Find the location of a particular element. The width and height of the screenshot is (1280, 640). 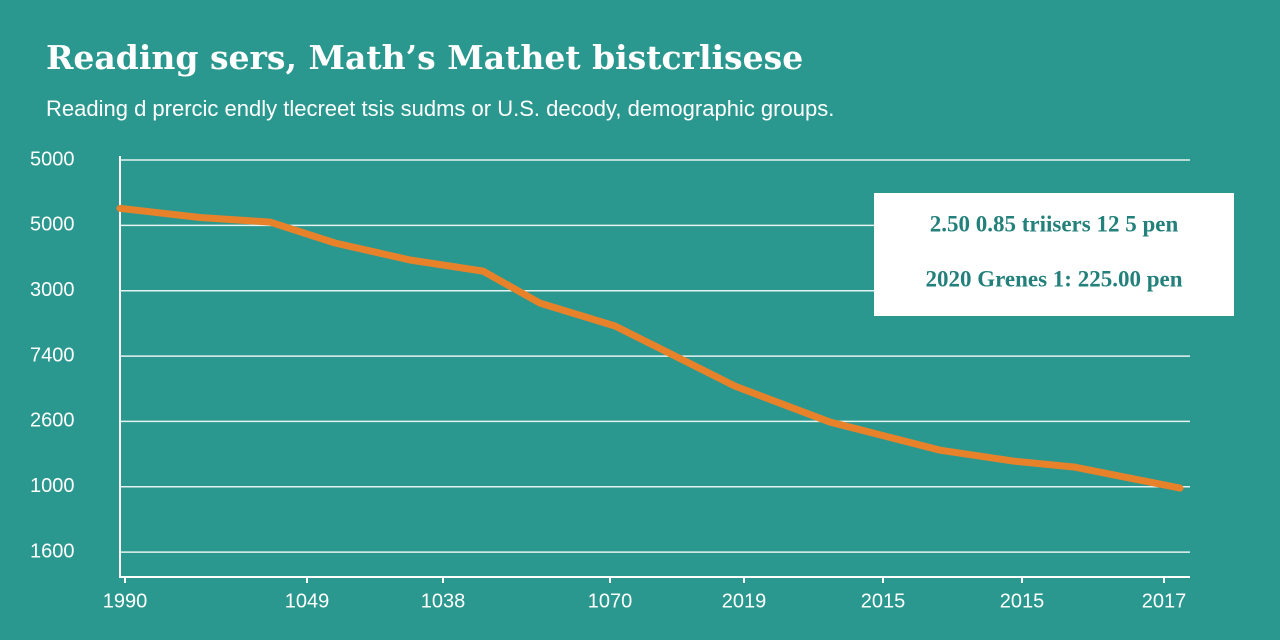

chart-title: Reading sers, Math’s Mathet bistcrlisese is located at coordinates (424, 57).